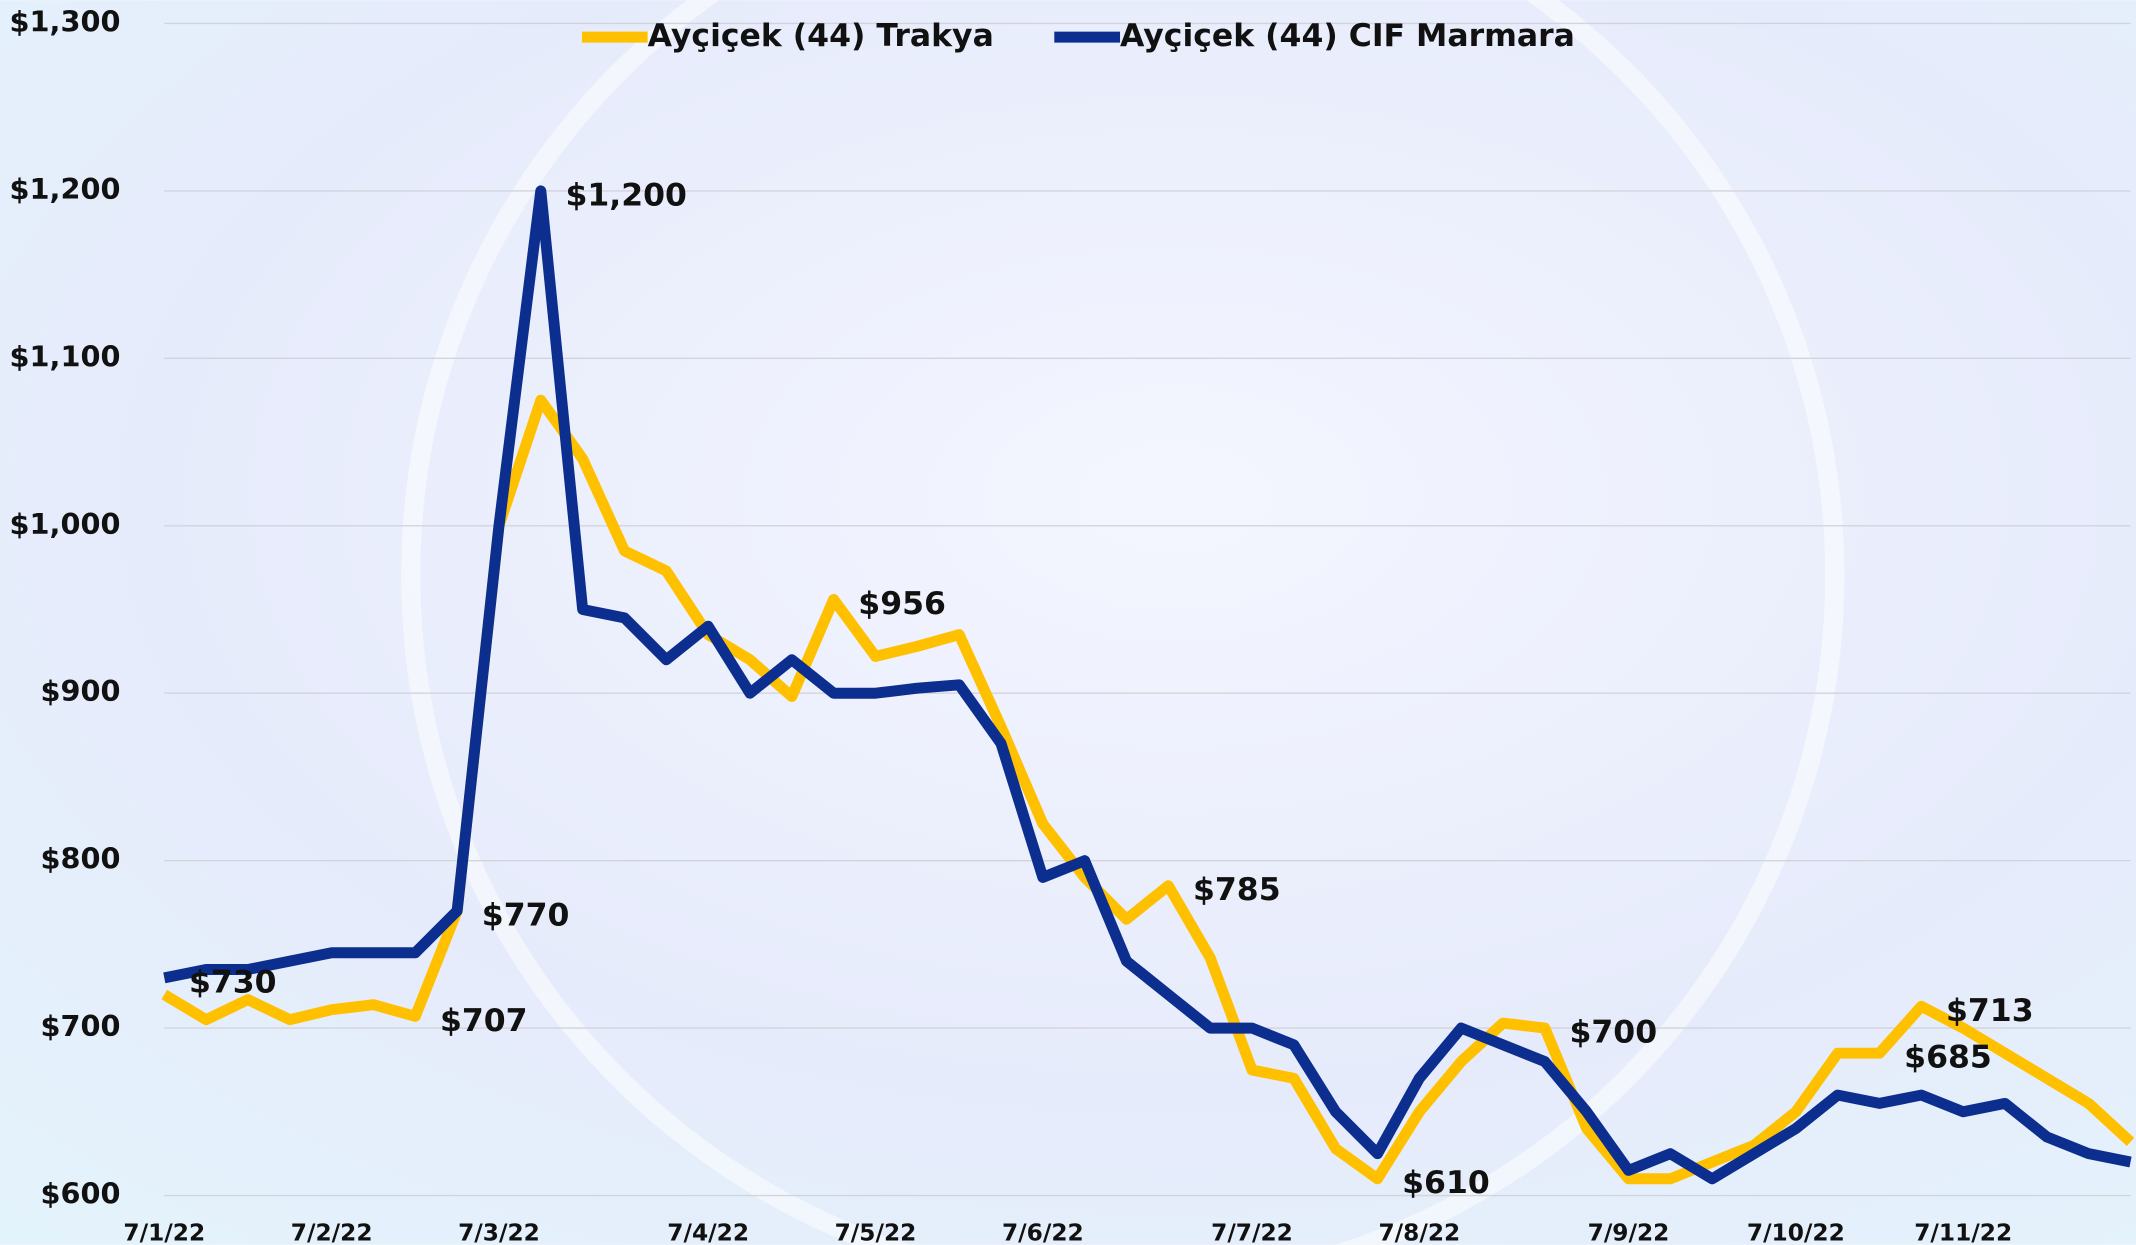  What do you see at coordinates (1237, 890) in the screenshot?
I see `data-label: $785` at bounding box center [1237, 890].